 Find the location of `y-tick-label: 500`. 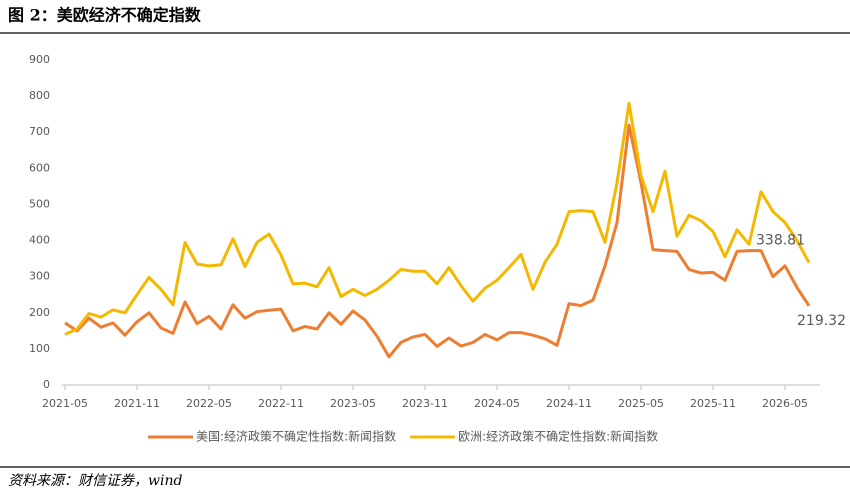

y-tick-label: 500 is located at coordinates (39, 203).